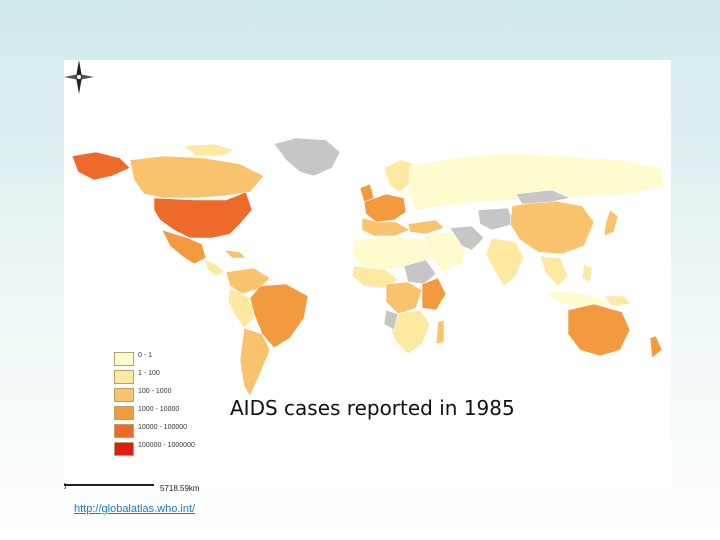  I want to click on region-angola-nodata, so click(391, 320).